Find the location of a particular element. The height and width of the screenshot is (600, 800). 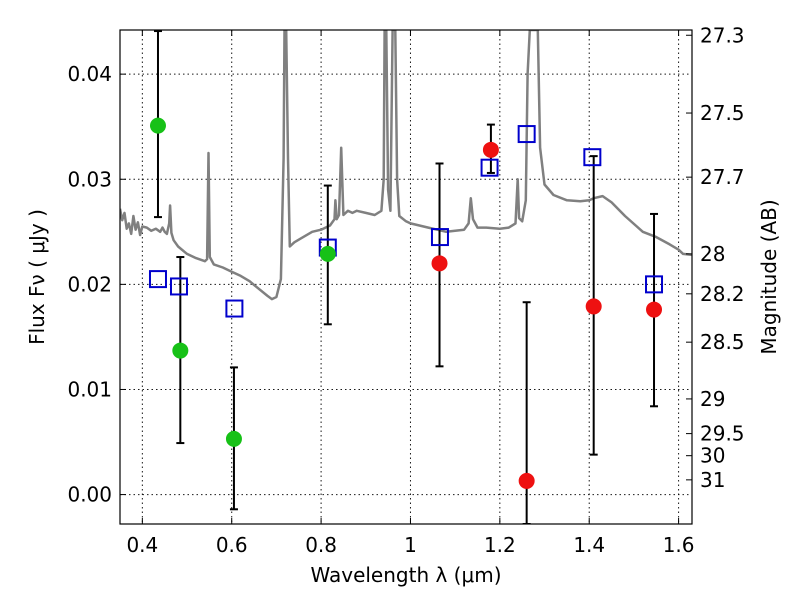

x-tick-label: 1.6 is located at coordinates (679, 545).